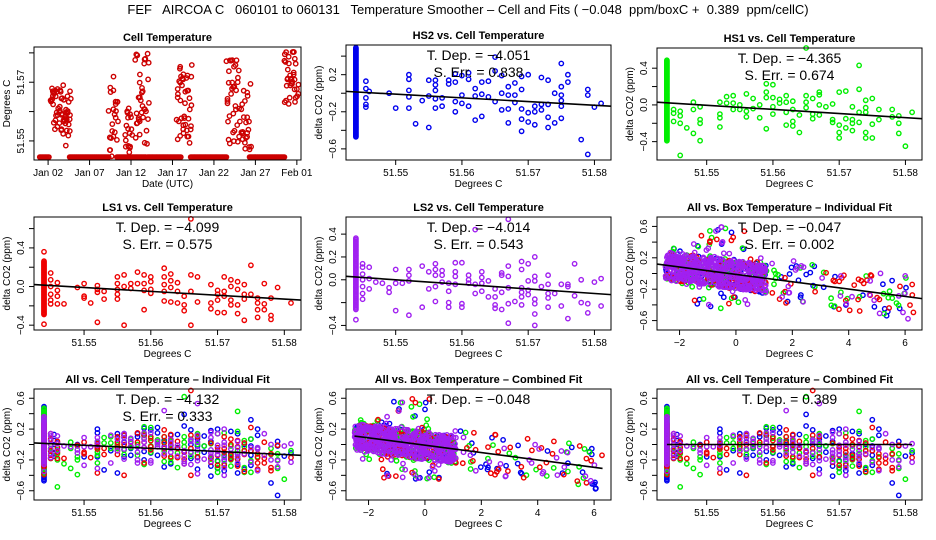  I want to click on x-tick-label: 51.57, so click(217, 343).